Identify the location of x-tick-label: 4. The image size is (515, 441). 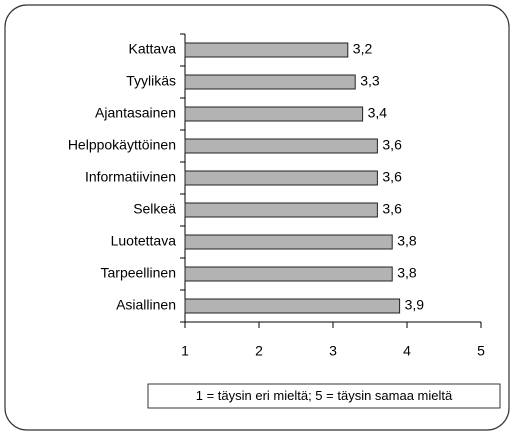
(407, 351).